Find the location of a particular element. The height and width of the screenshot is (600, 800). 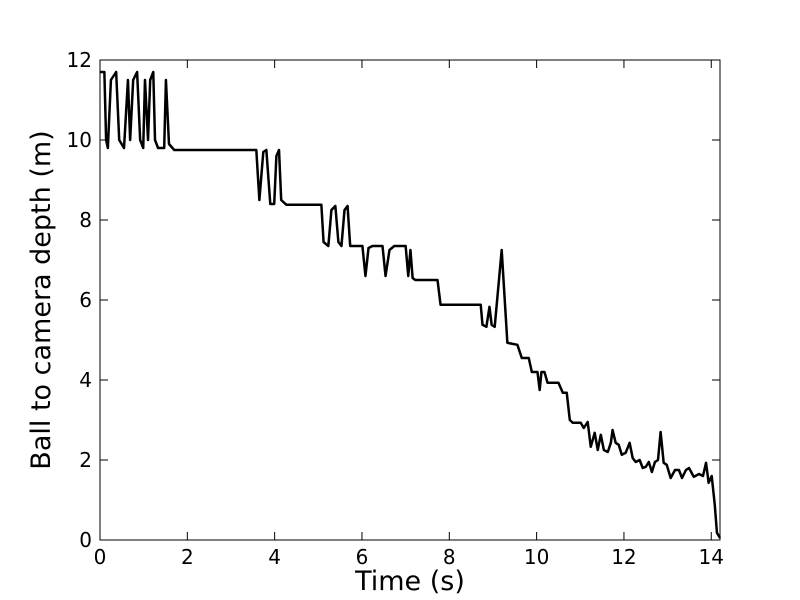

y-tick-label: 4 is located at coordinates (85, 380).